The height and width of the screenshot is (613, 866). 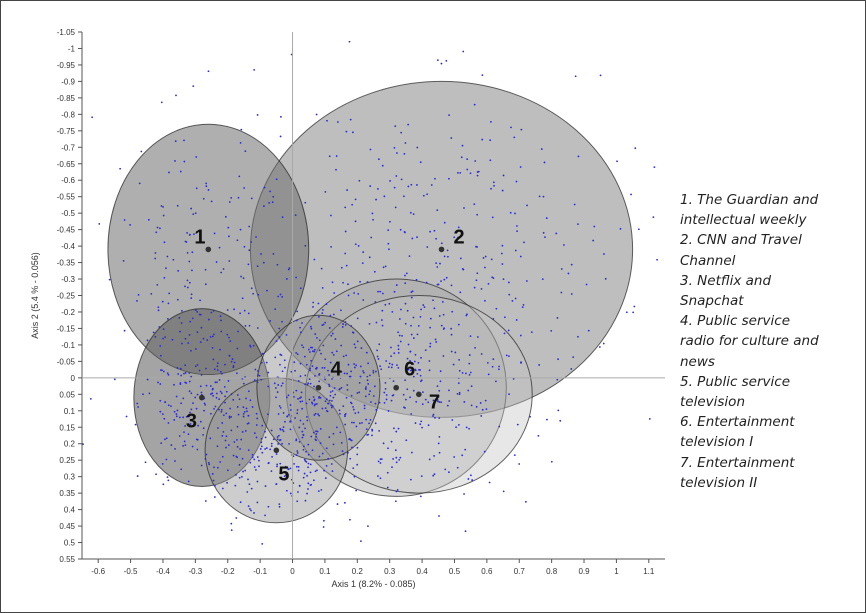 What do you see at coordinates (68, 312) in the screenshot?
I see `y-tick-label: -0.2` at bounding box center [68, 312].